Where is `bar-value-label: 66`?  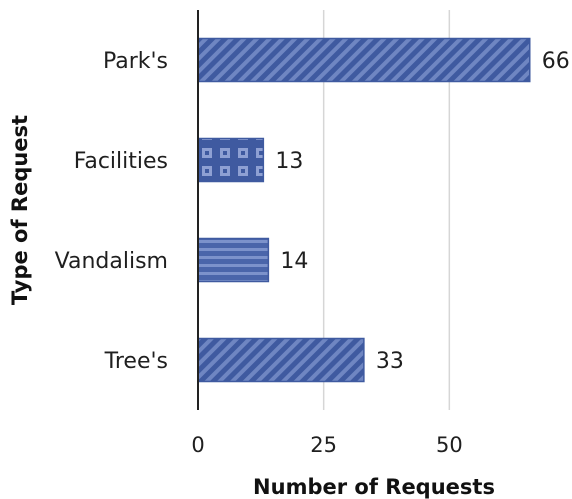
bar-value-label: 66 is located at coordinates (556, 61).